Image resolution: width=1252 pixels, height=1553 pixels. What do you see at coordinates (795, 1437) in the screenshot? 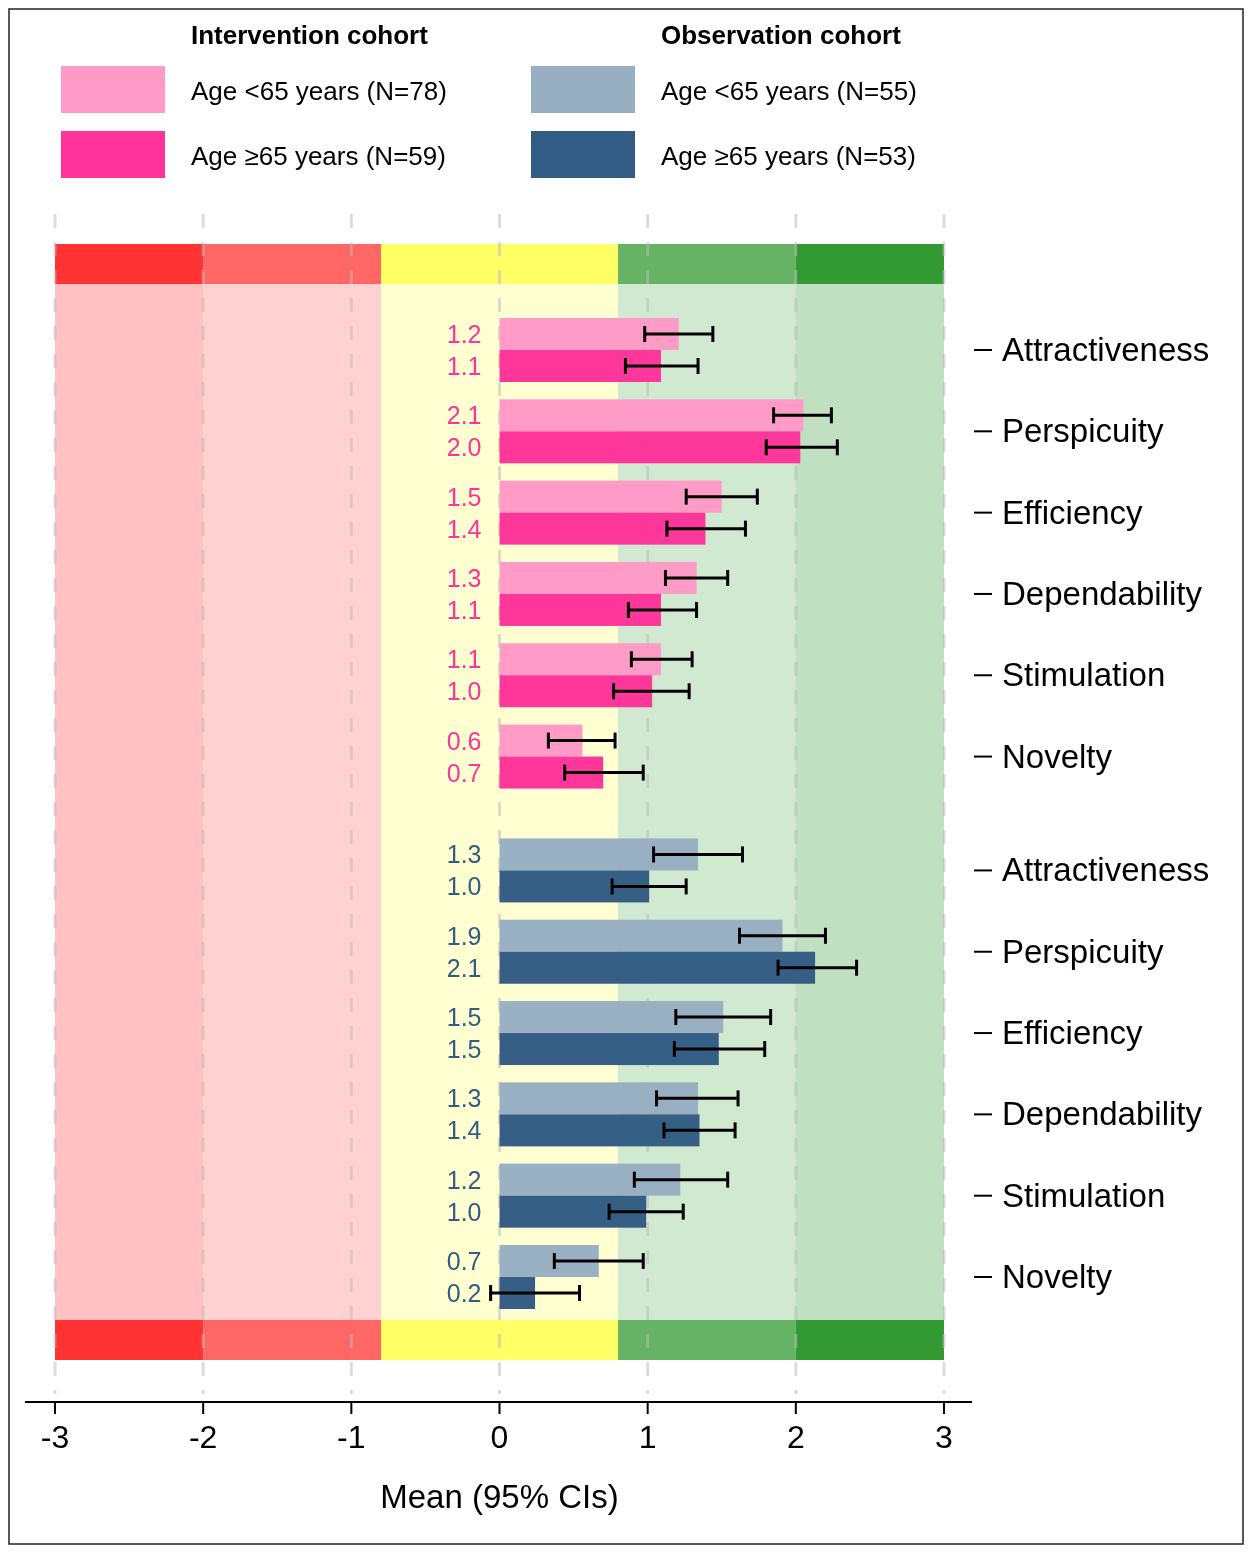
I see `x-tick-label: 2` at bounding box center [795, 1437].